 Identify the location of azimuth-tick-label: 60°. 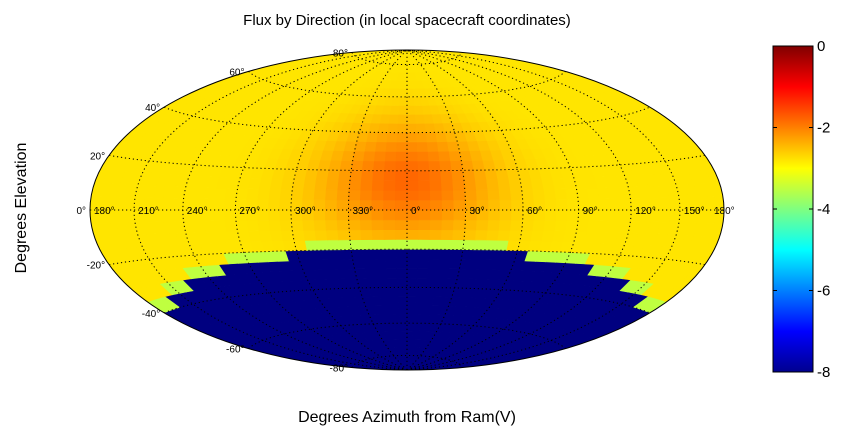
(534, 211).